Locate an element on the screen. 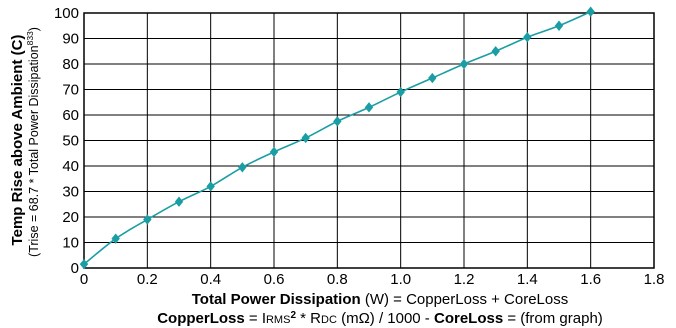  formula-part-2: * R is located at coordinates (308, 318).